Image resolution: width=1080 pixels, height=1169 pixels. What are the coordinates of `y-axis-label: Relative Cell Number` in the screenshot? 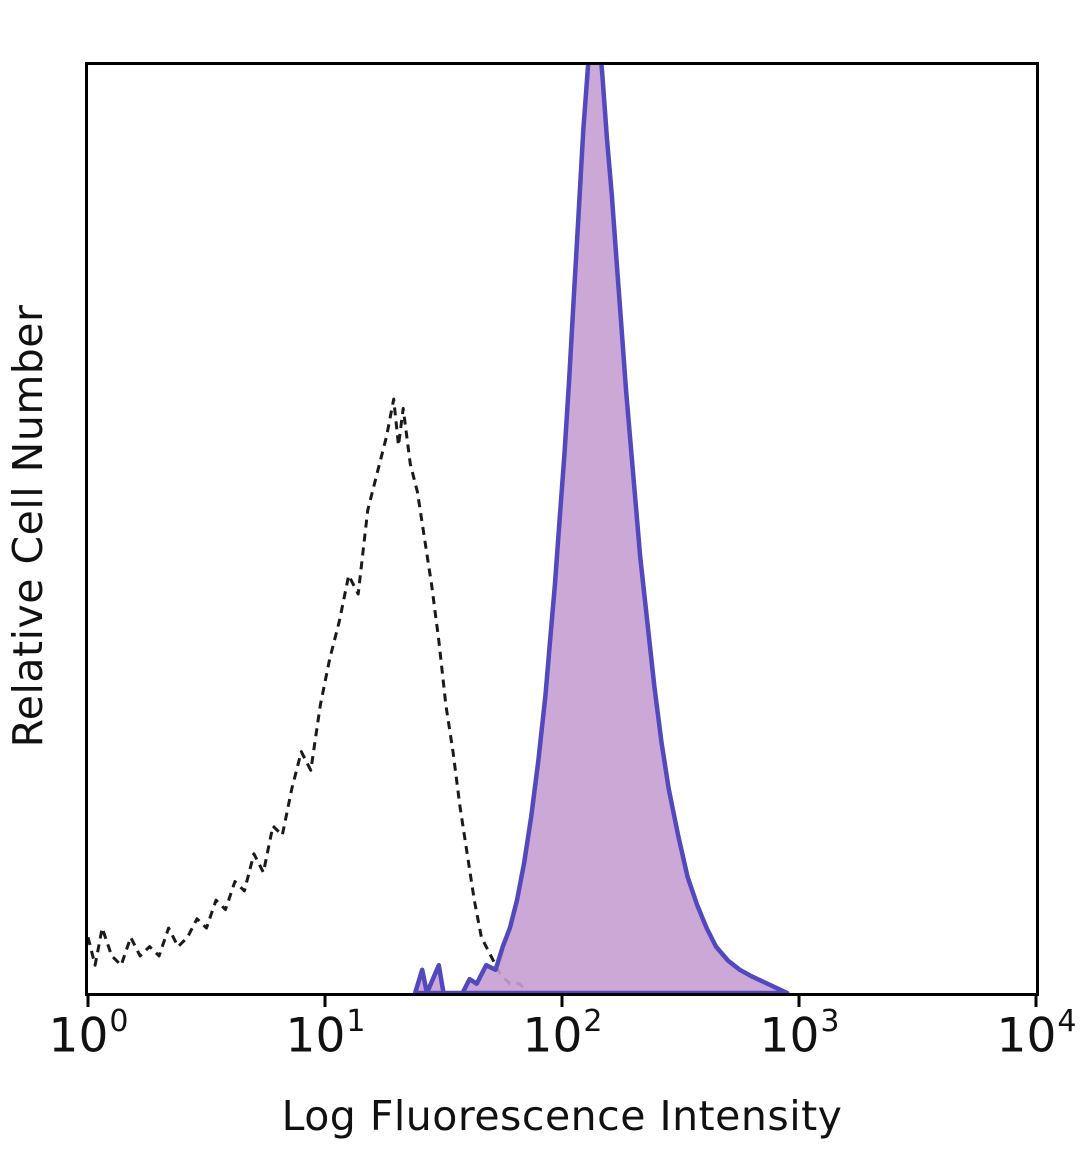 It's located at (28, 526).